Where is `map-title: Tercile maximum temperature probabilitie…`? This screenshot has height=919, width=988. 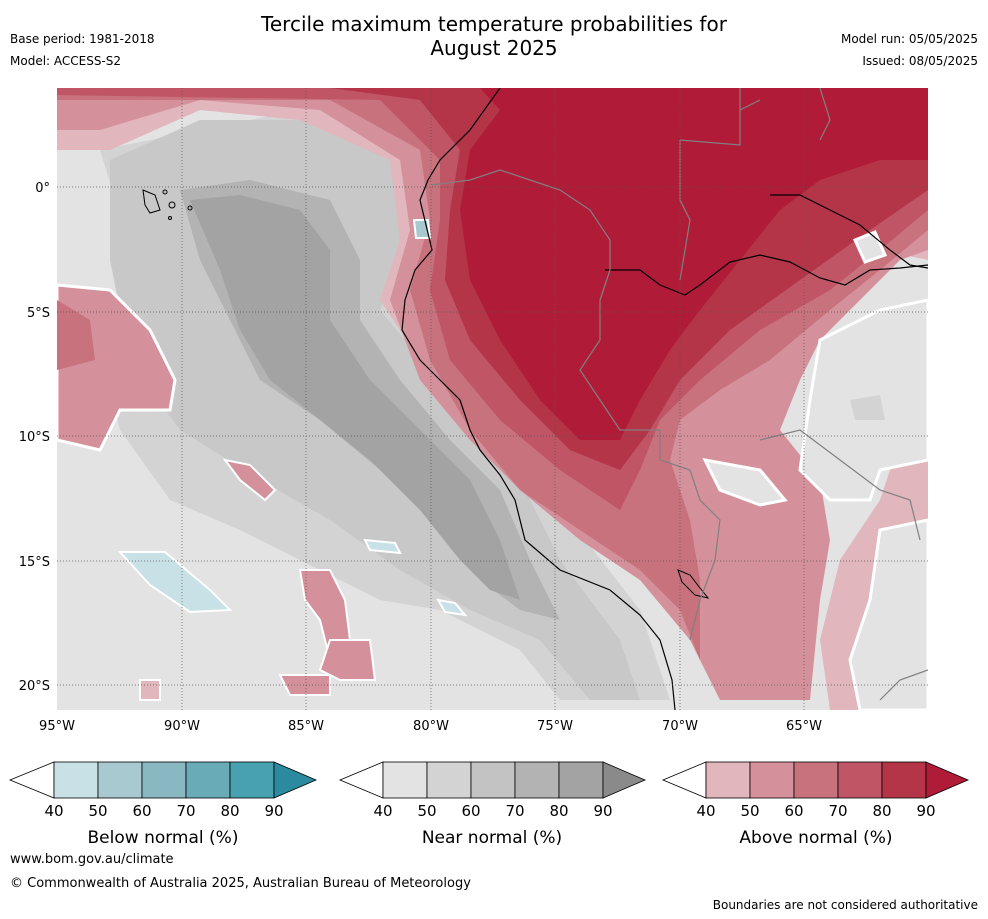 map-title: Tercile maximum temperature probabilitie… is located at coordinates (494, 36).